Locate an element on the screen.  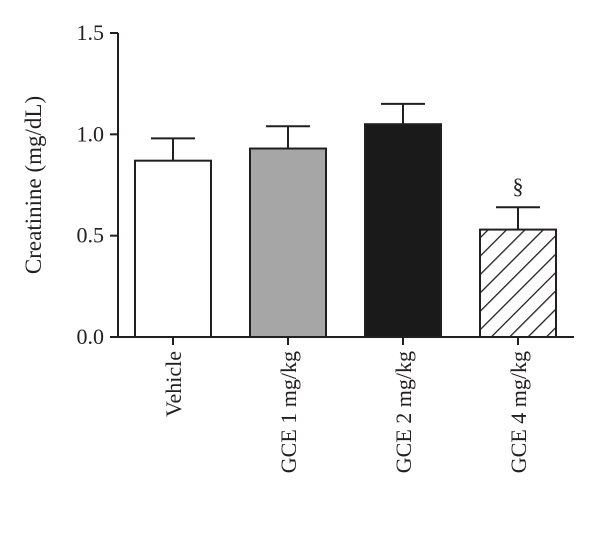
y-ticks: 0.0 0.5 1.0 1.5 is located at coordinates (97, 184).